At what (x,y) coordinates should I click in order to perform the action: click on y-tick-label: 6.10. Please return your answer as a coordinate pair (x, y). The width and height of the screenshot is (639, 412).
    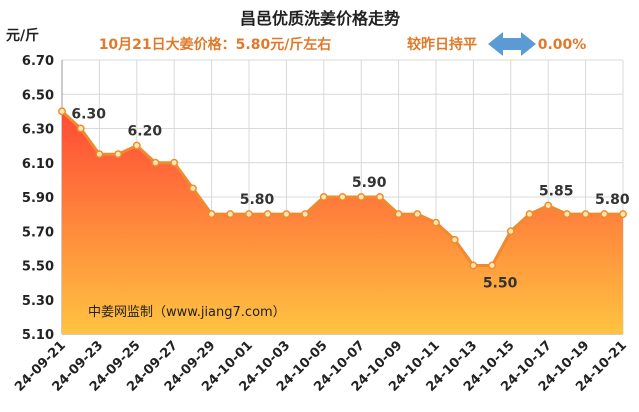
    Looking at the image, I should click on (38, 164).